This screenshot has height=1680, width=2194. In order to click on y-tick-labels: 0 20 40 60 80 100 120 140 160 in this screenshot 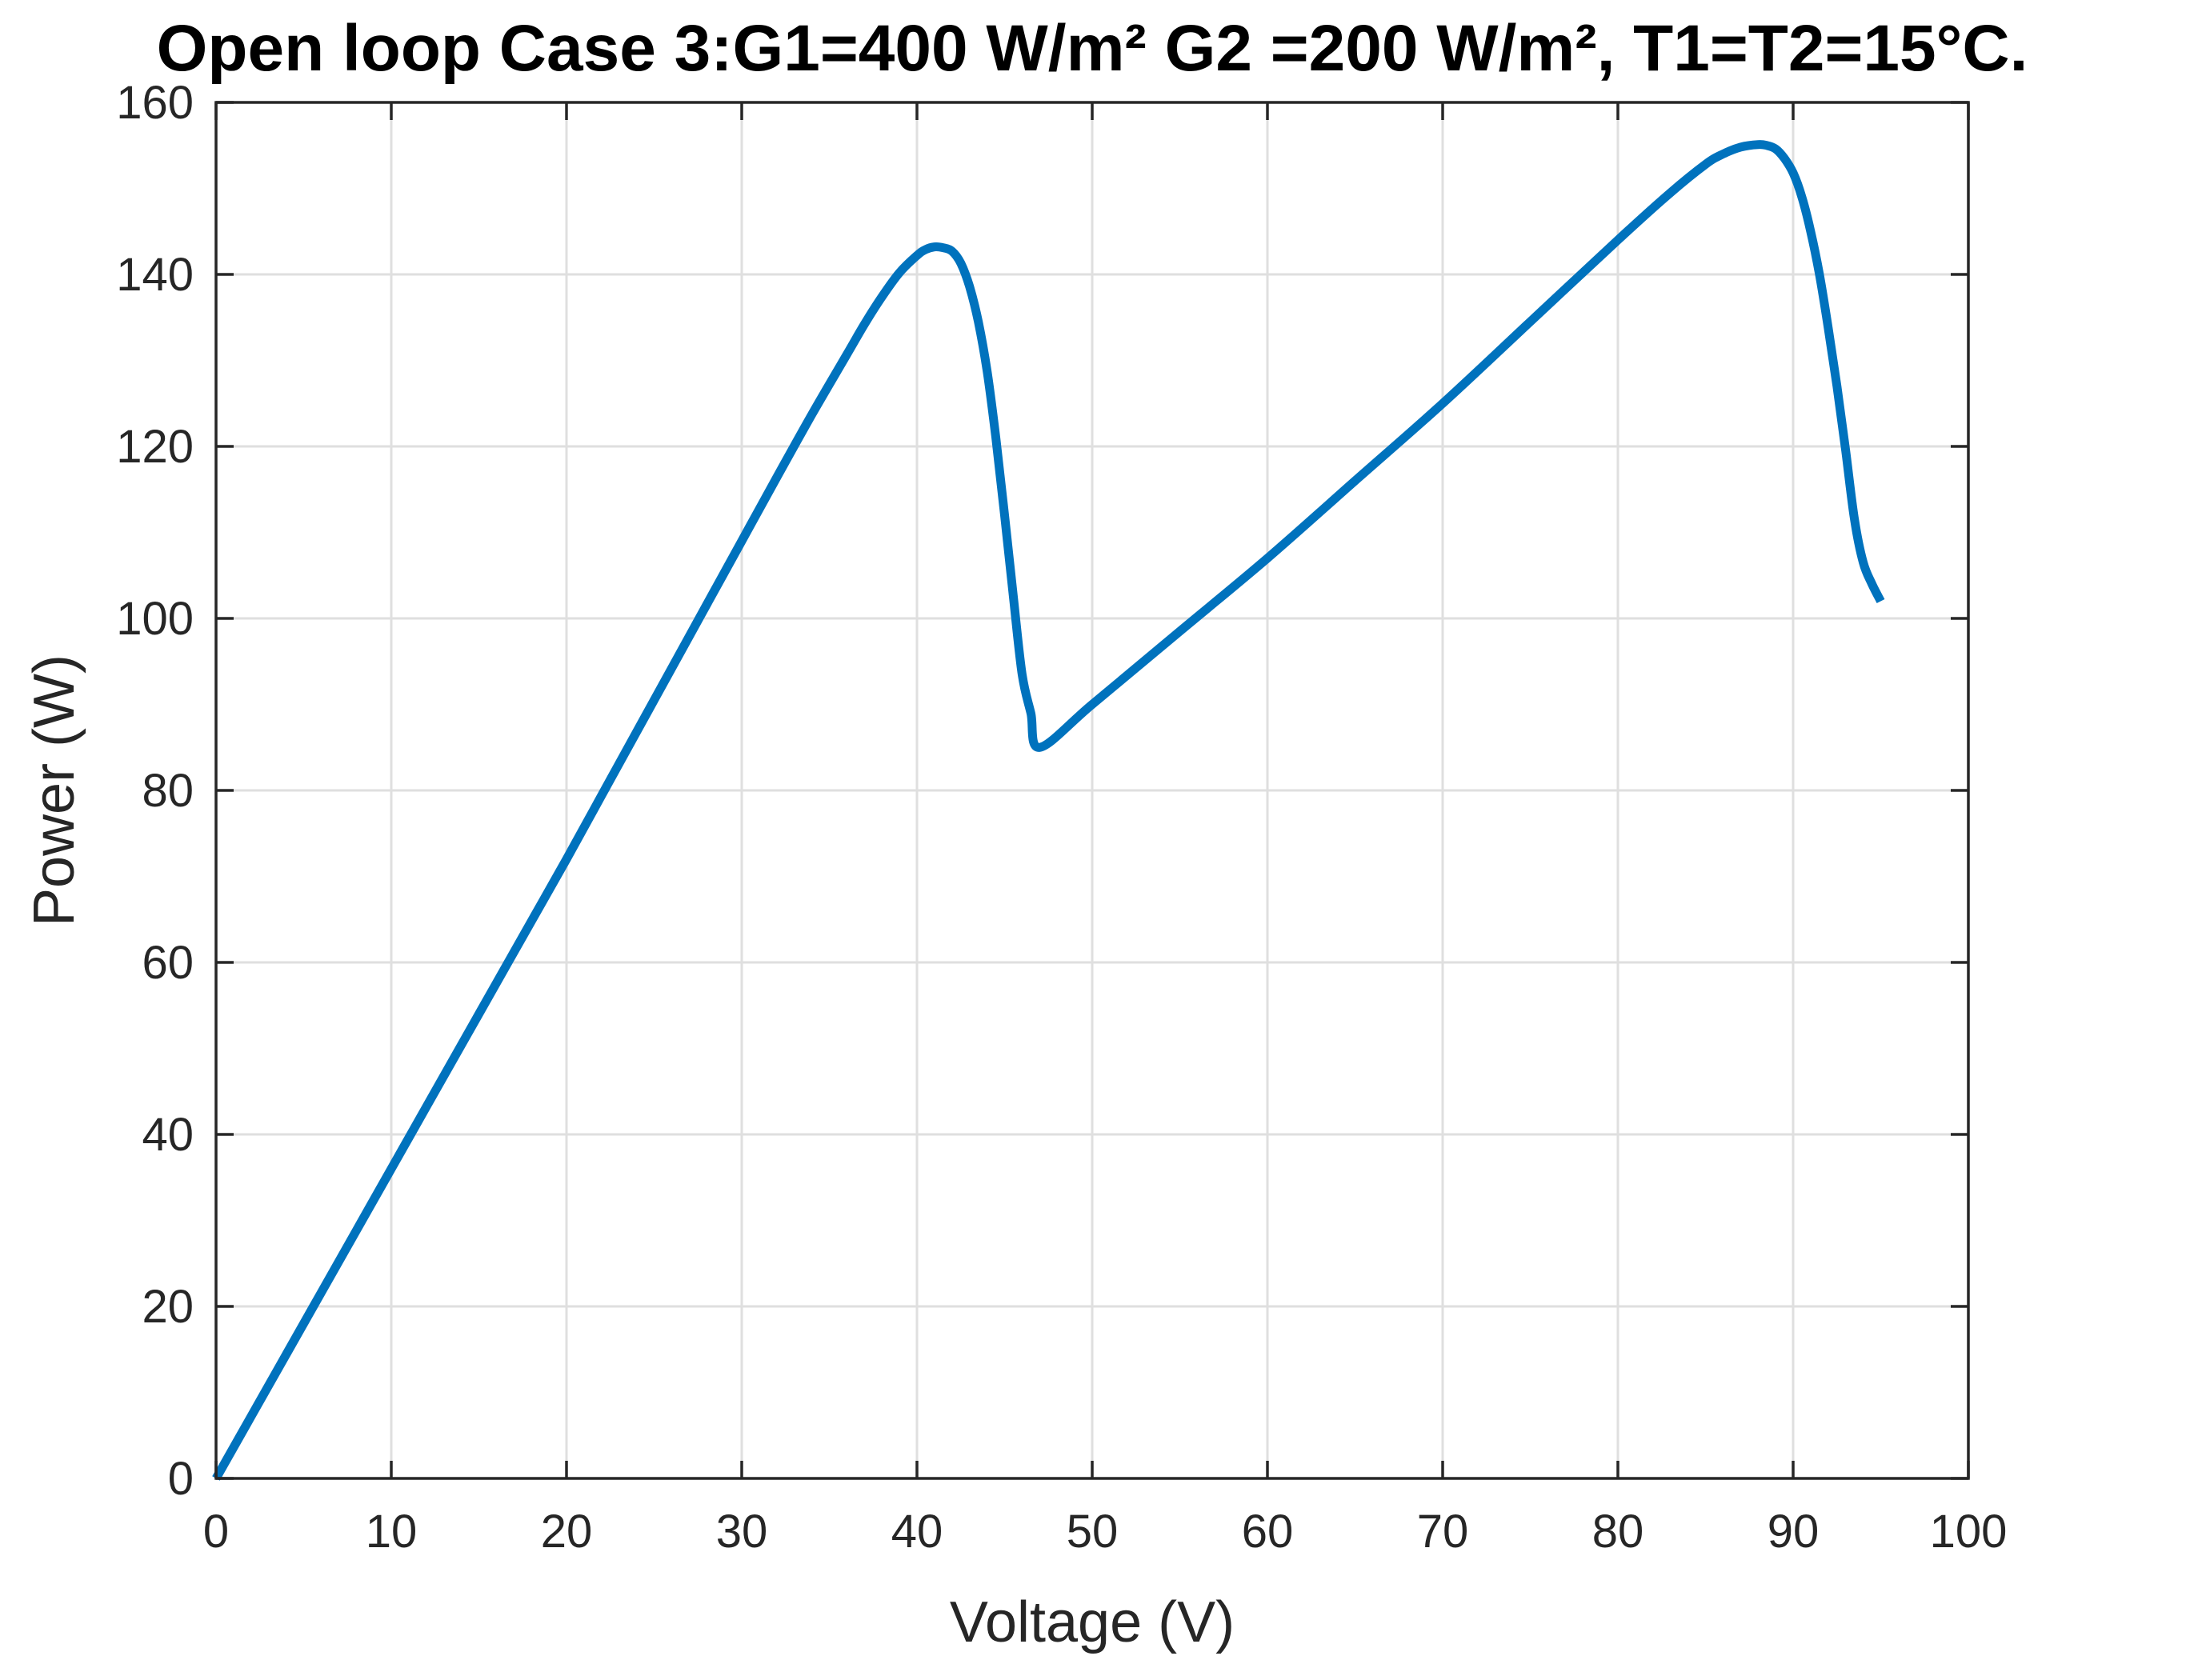, I will do `click(155, 791)`.